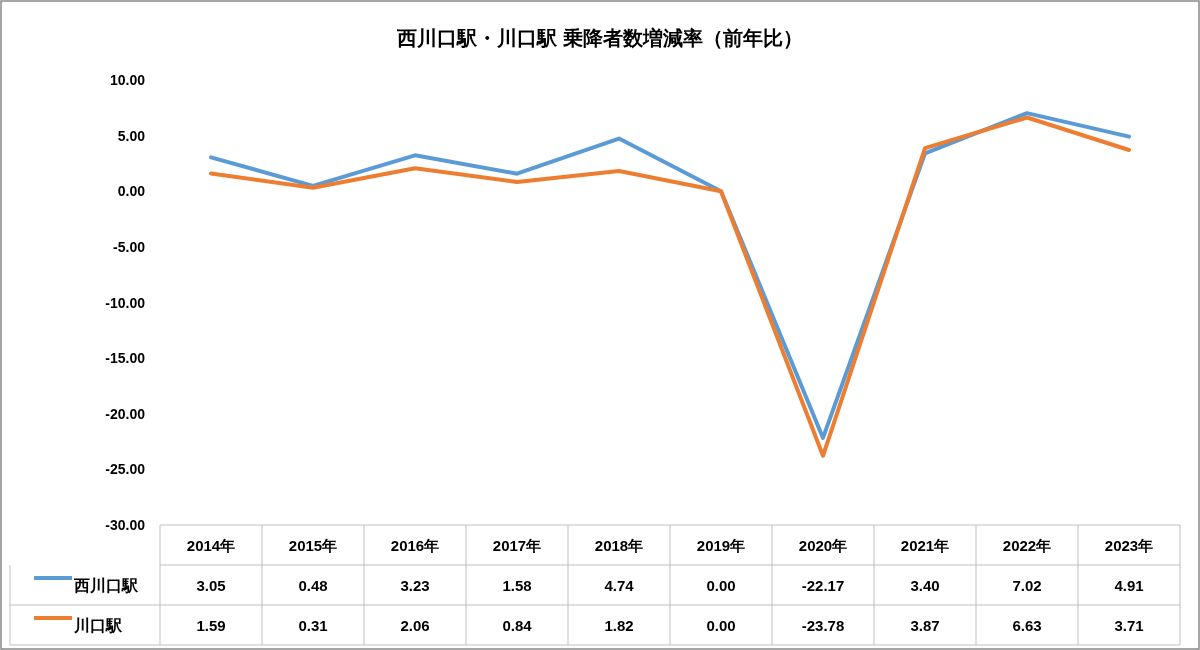  What do you see at coordinates (131, 135) in the screenshot?
I see `y-tick-label: 5.00` at bounding box center [131, 135].